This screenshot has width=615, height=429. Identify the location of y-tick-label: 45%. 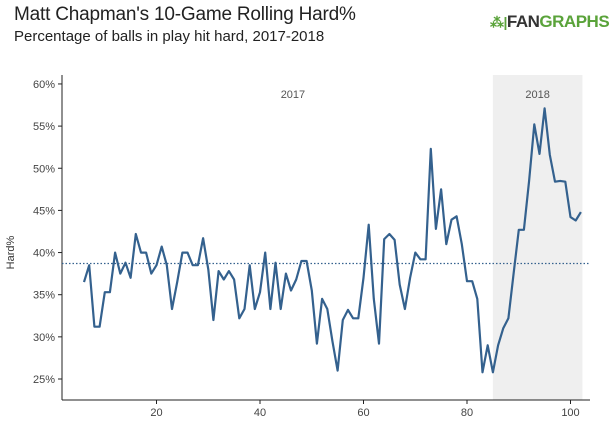
(44, 211).